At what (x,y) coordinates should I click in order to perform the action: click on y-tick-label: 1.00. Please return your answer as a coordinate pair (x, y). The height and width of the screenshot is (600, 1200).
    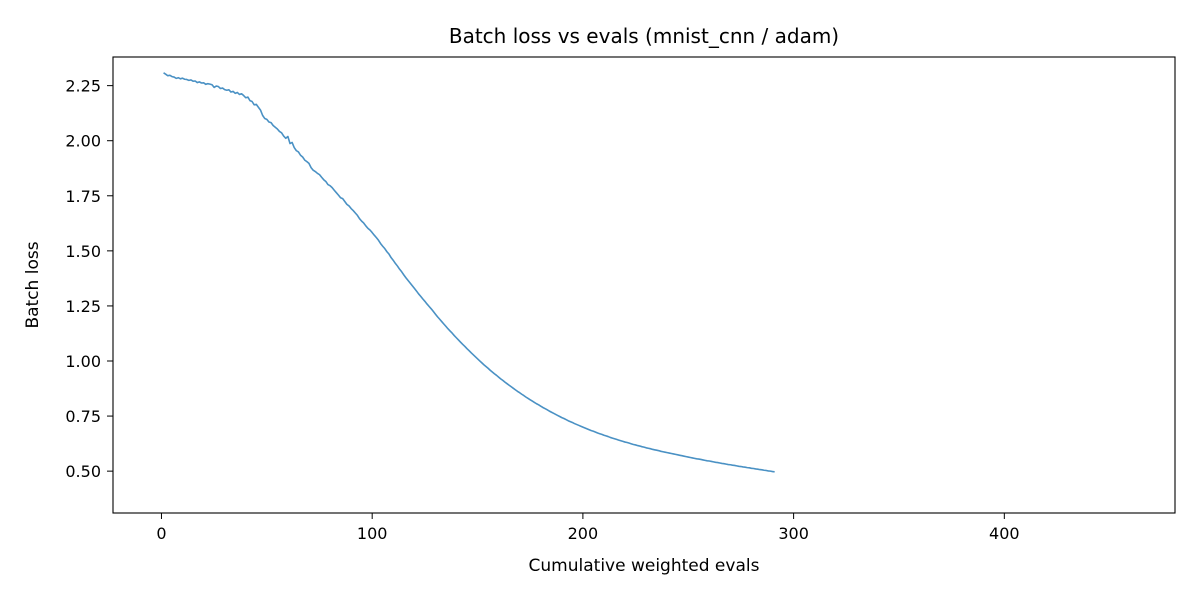
    Looking at the image, I should click on (83, 361).